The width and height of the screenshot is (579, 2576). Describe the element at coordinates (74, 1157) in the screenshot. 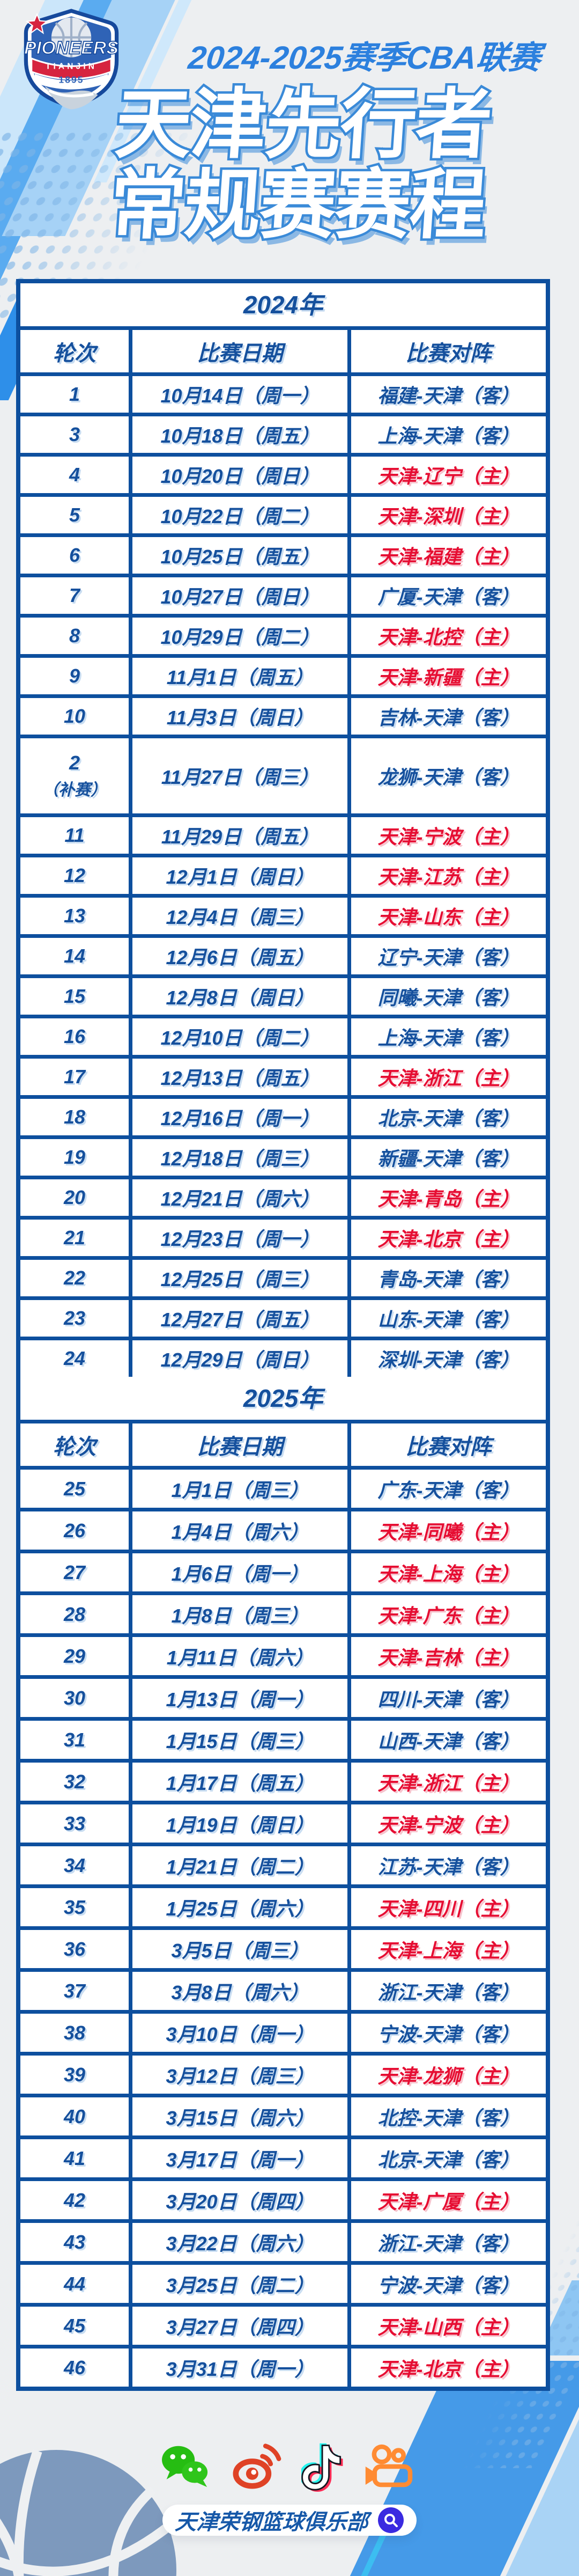

I see `round-cell: 19` at that location.